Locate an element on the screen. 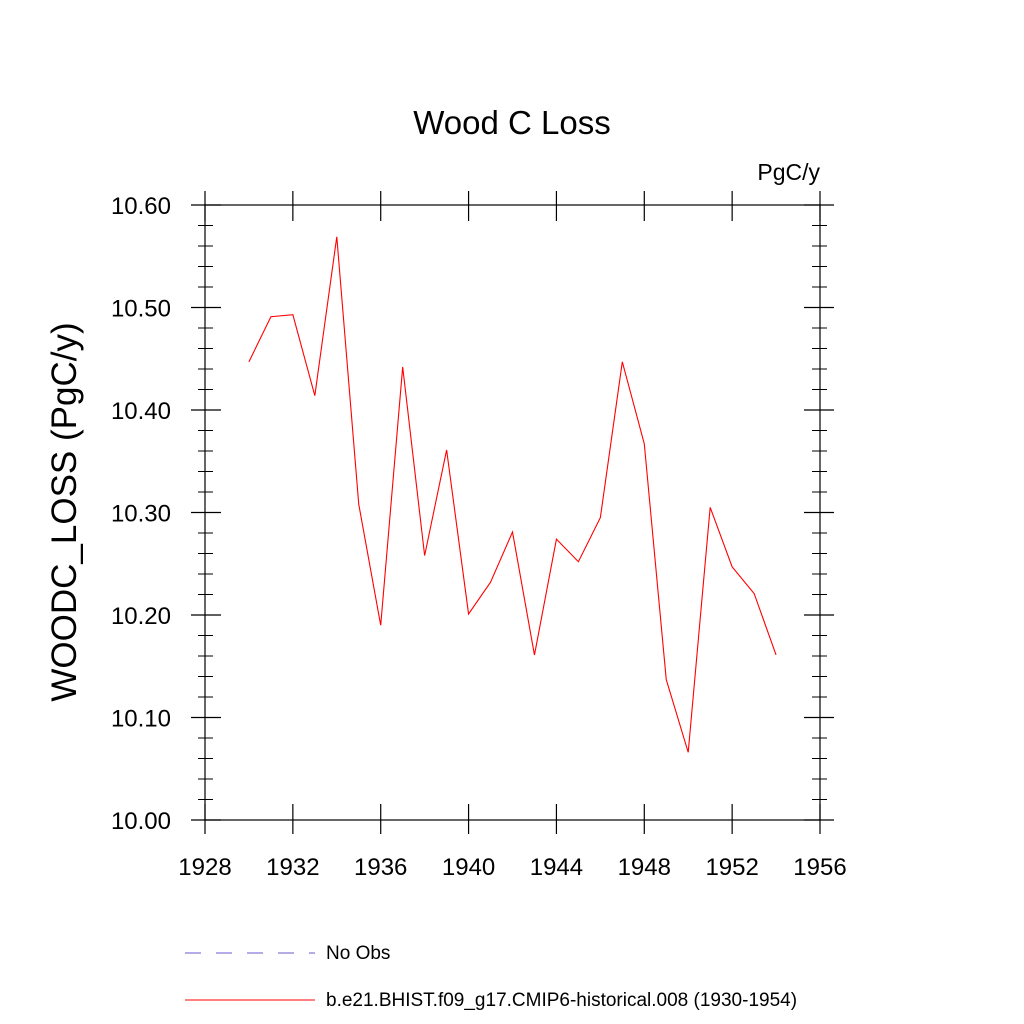 The width and height of the screenshot is (1024, 1024). y-axis-label: WOODC_LOSS (PgC/y) is located at coordinates (64, 511).